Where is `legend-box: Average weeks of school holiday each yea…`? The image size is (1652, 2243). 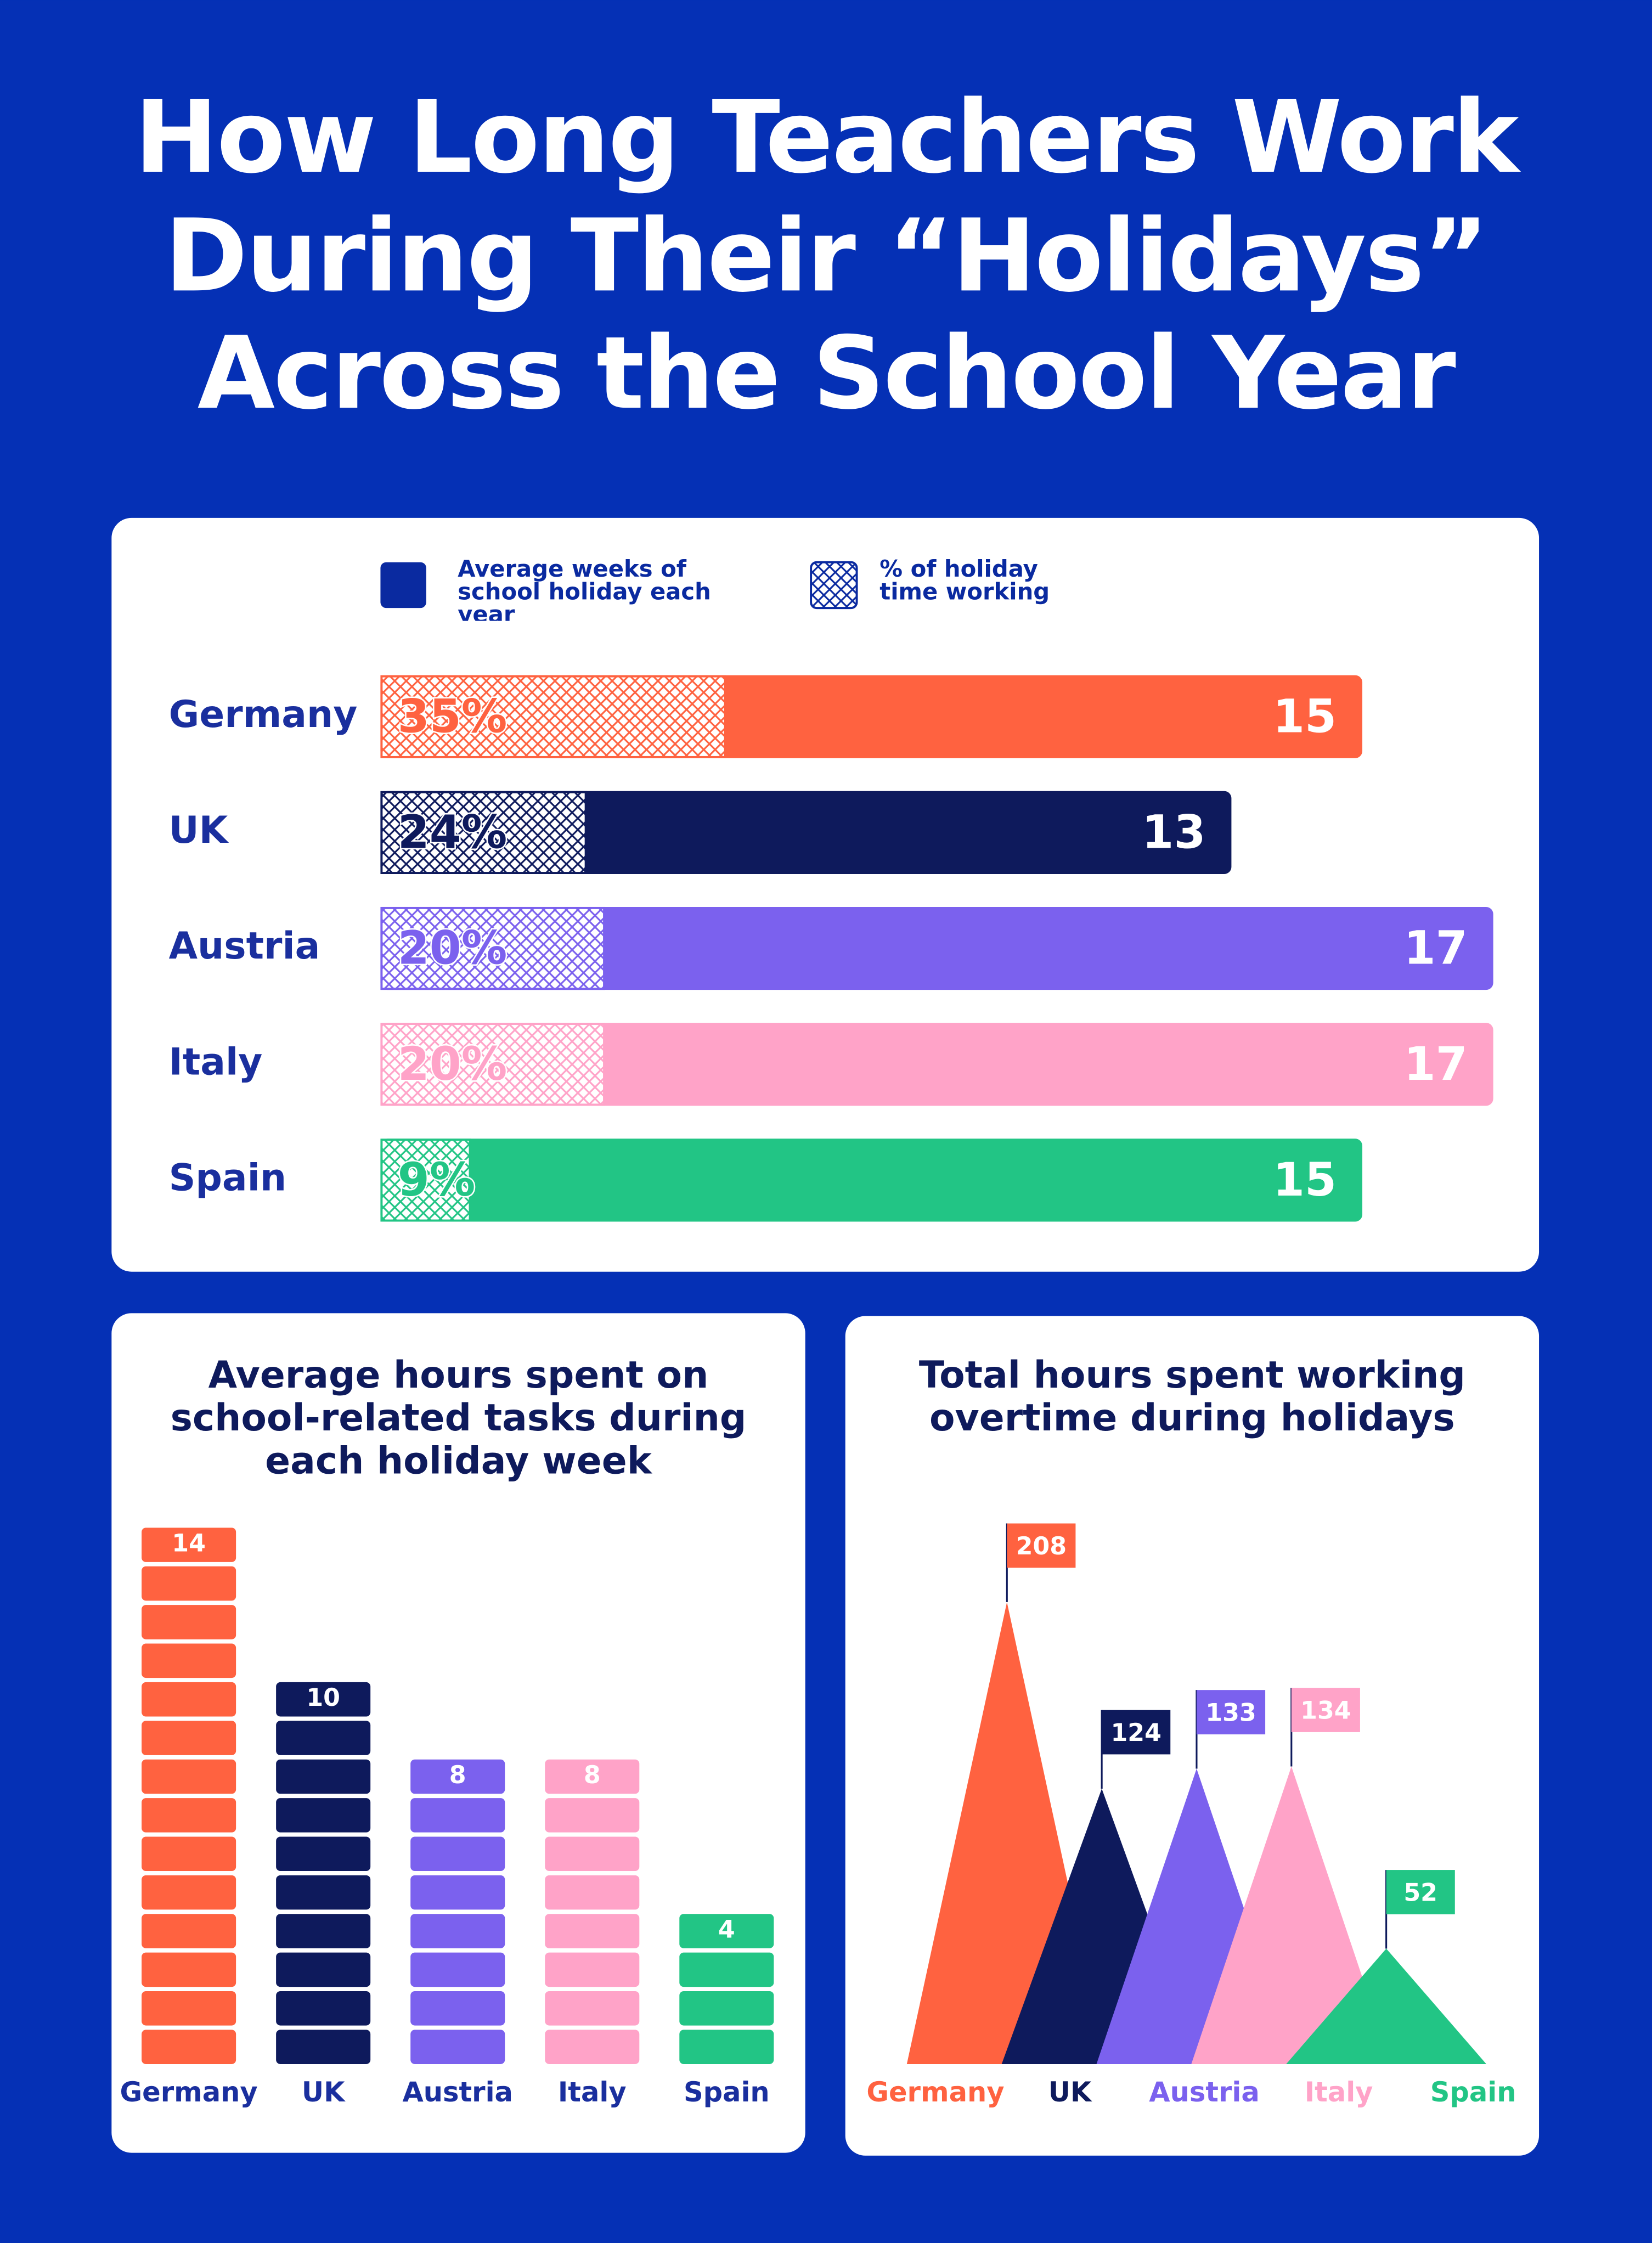
legend-box: Average weeks of school holiday each yea… is located at coordinates (584, 589).